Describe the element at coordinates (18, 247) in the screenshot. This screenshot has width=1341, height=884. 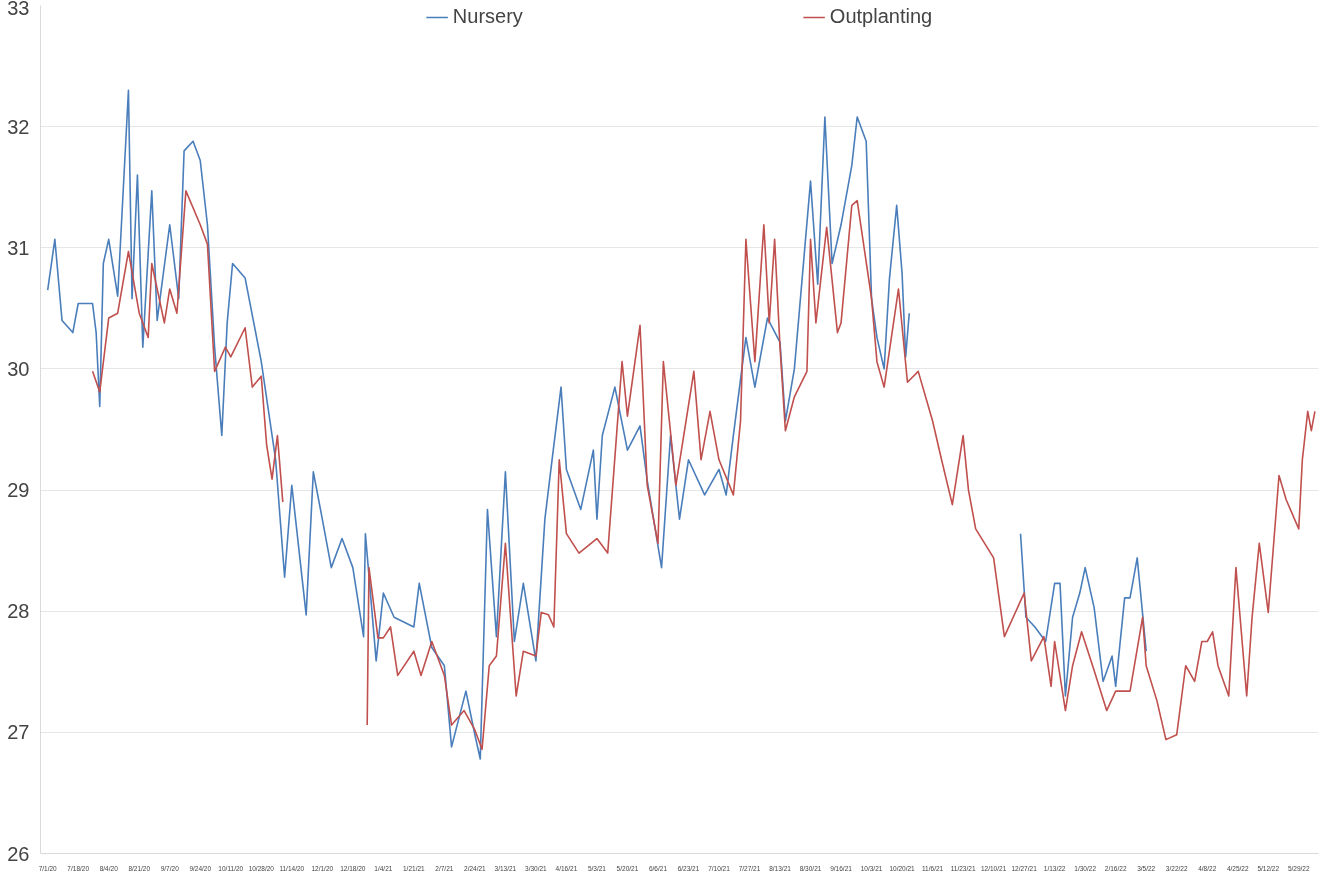
I see `y-tick-label: 31` at that location.